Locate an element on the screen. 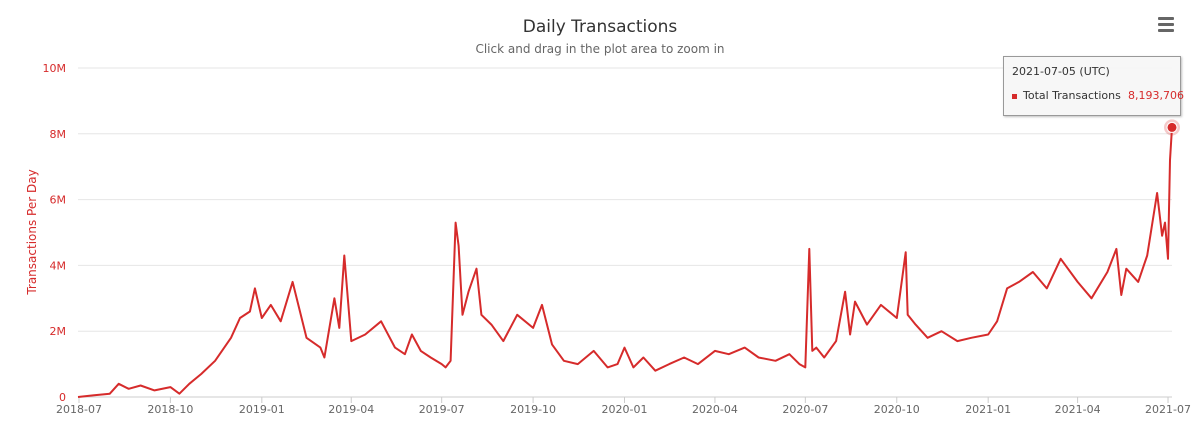 The width and height of the screenshot is (1200, 423). tooltip-series-marker is located at coordinates (1014, 96).